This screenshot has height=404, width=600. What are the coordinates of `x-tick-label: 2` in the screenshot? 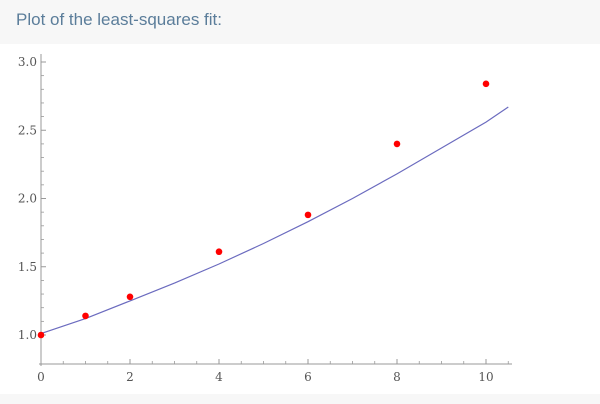 It's located at (130, 377).